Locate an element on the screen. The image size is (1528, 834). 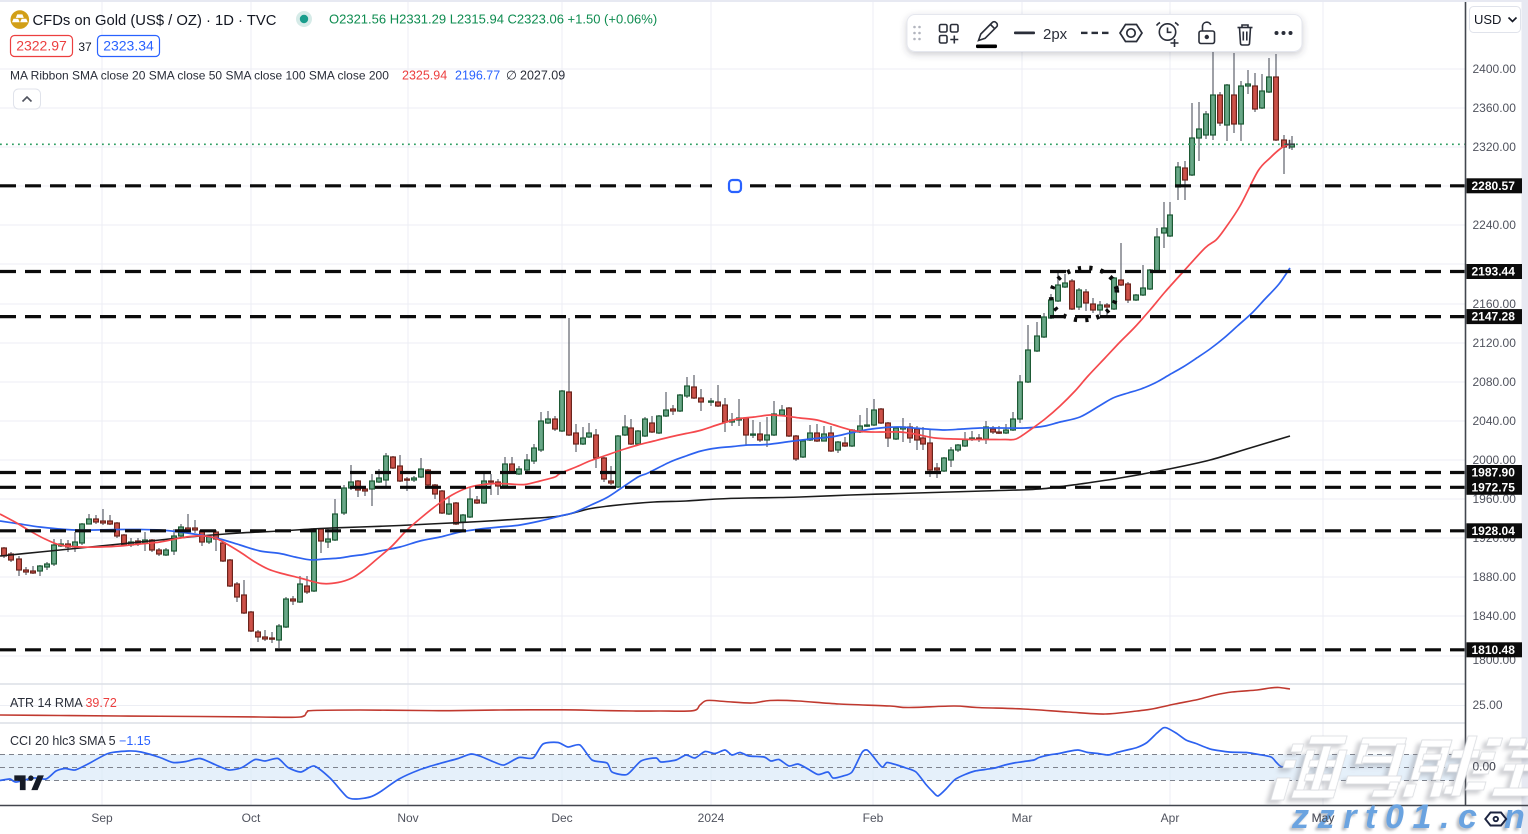
svg-text: 1928.04 is located at coordinates (1494, 531).